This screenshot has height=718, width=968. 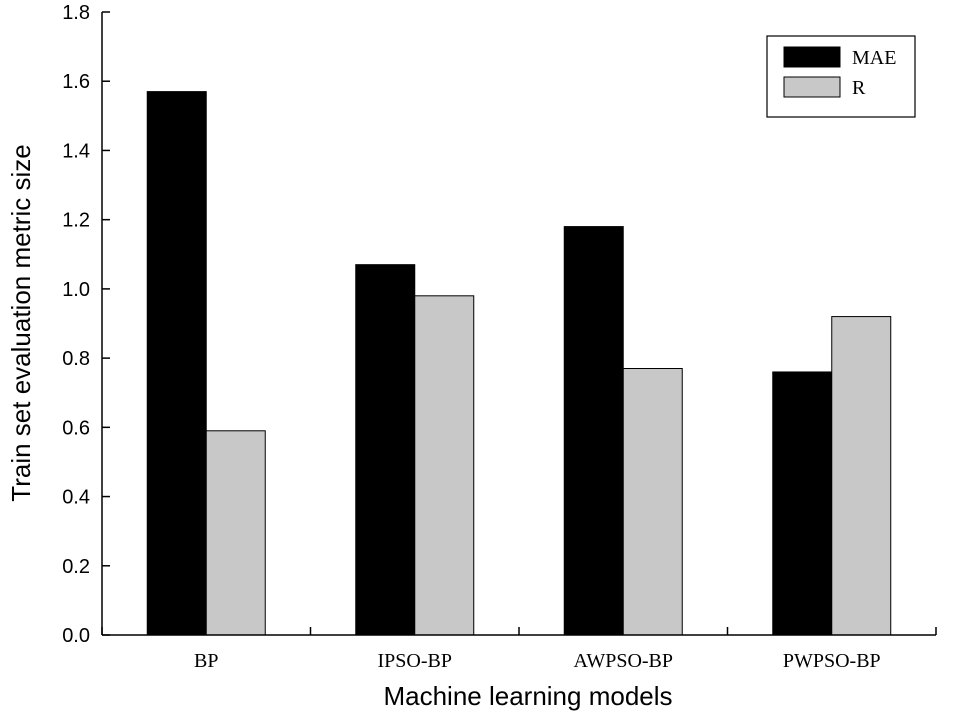 What do you see at coordinates (652, 501) in the screenshot?
I see `bar-r-awpso-bp` at bounding box center [652, 501].